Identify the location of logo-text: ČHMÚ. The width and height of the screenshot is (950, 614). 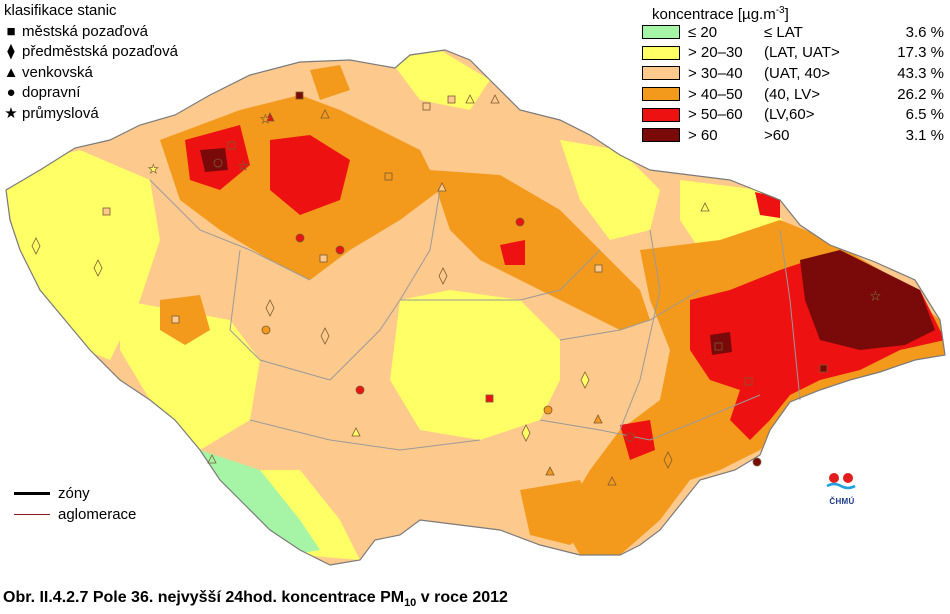
(842, 501).